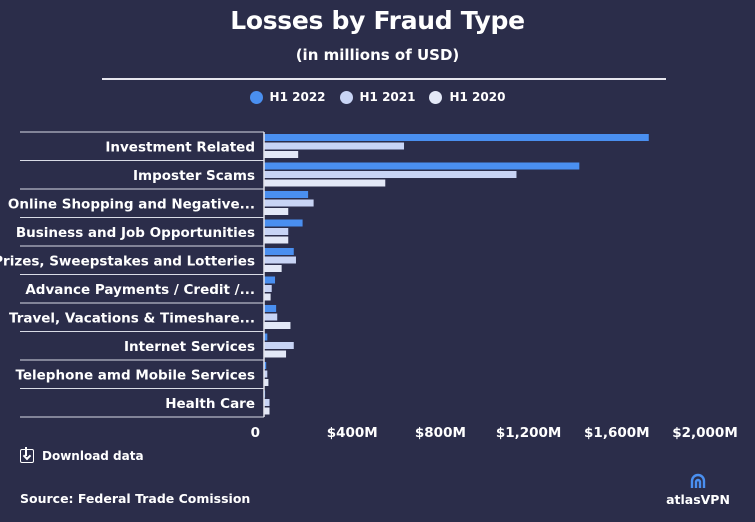 The height and width of the screenshot is (522, 755). Describe the element at coordinates (135, 498) in the screenshot. I see `source-note: Source: Federal Trade Comission` at that location.